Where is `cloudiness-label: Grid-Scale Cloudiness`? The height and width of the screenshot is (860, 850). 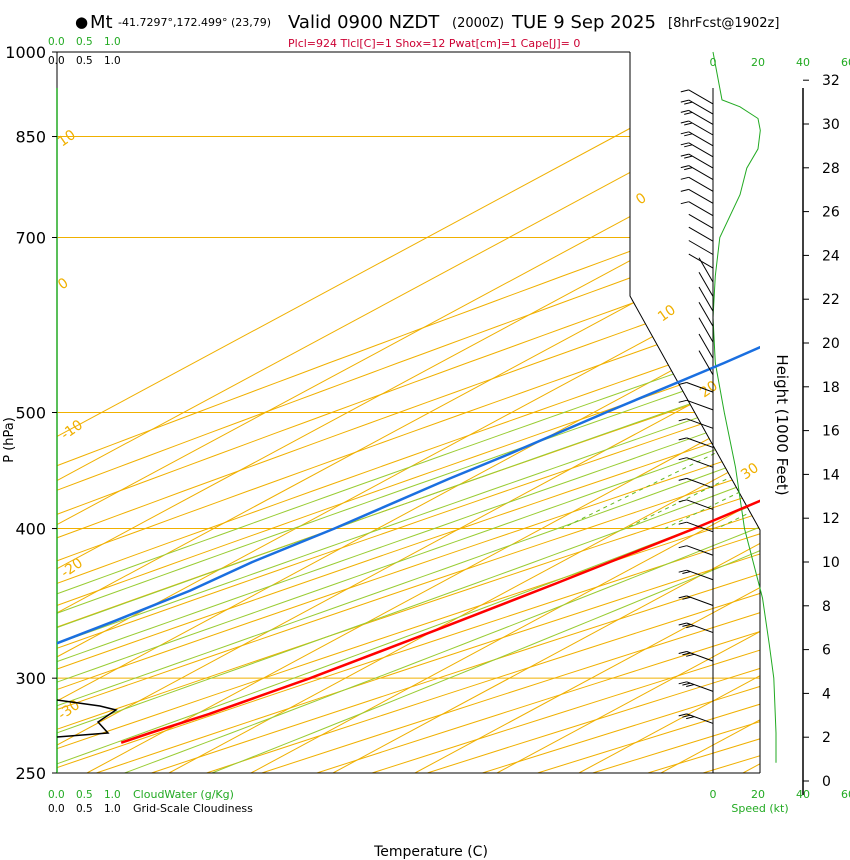
cloudiness-label: Grid-Scale Cloudiness is located at coordinates (193, 808).